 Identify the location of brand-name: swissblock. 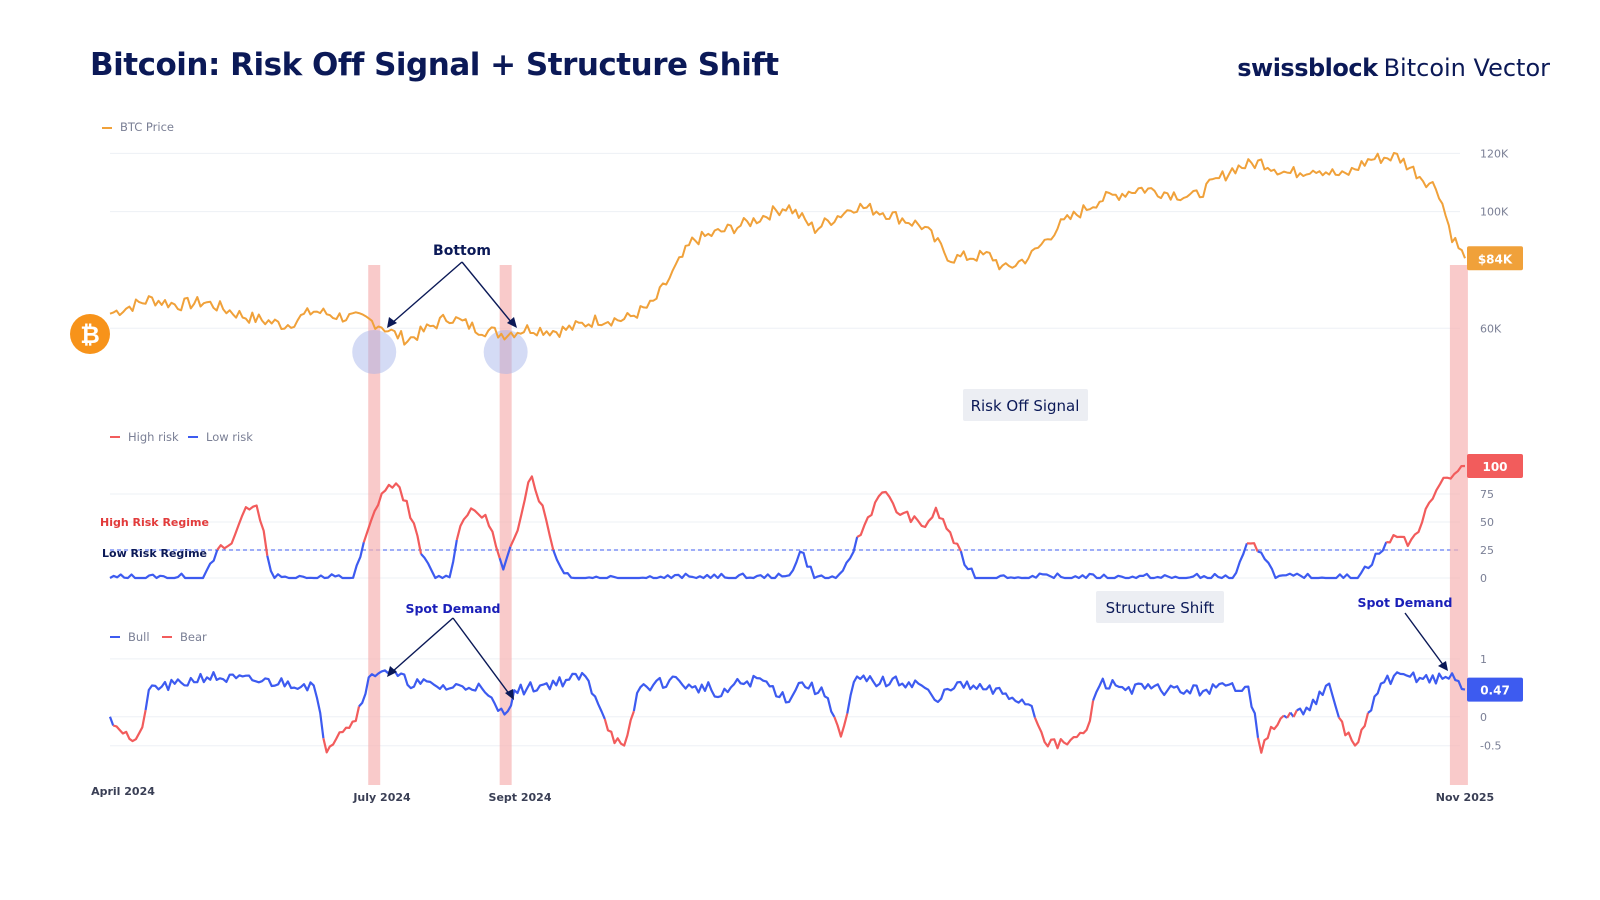
(1307, 68).